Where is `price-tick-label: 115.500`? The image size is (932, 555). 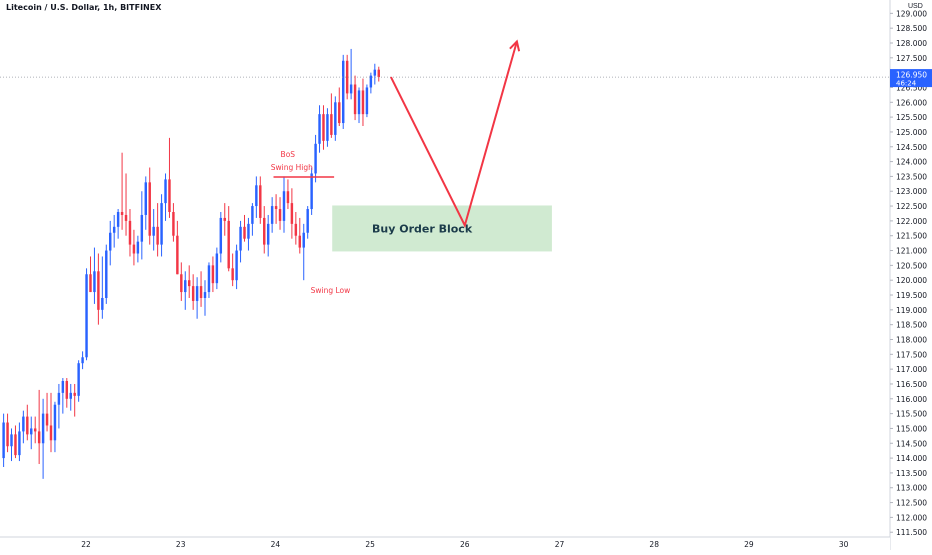
price-tick-label: 115.500 is located at coordinates (911, 414).